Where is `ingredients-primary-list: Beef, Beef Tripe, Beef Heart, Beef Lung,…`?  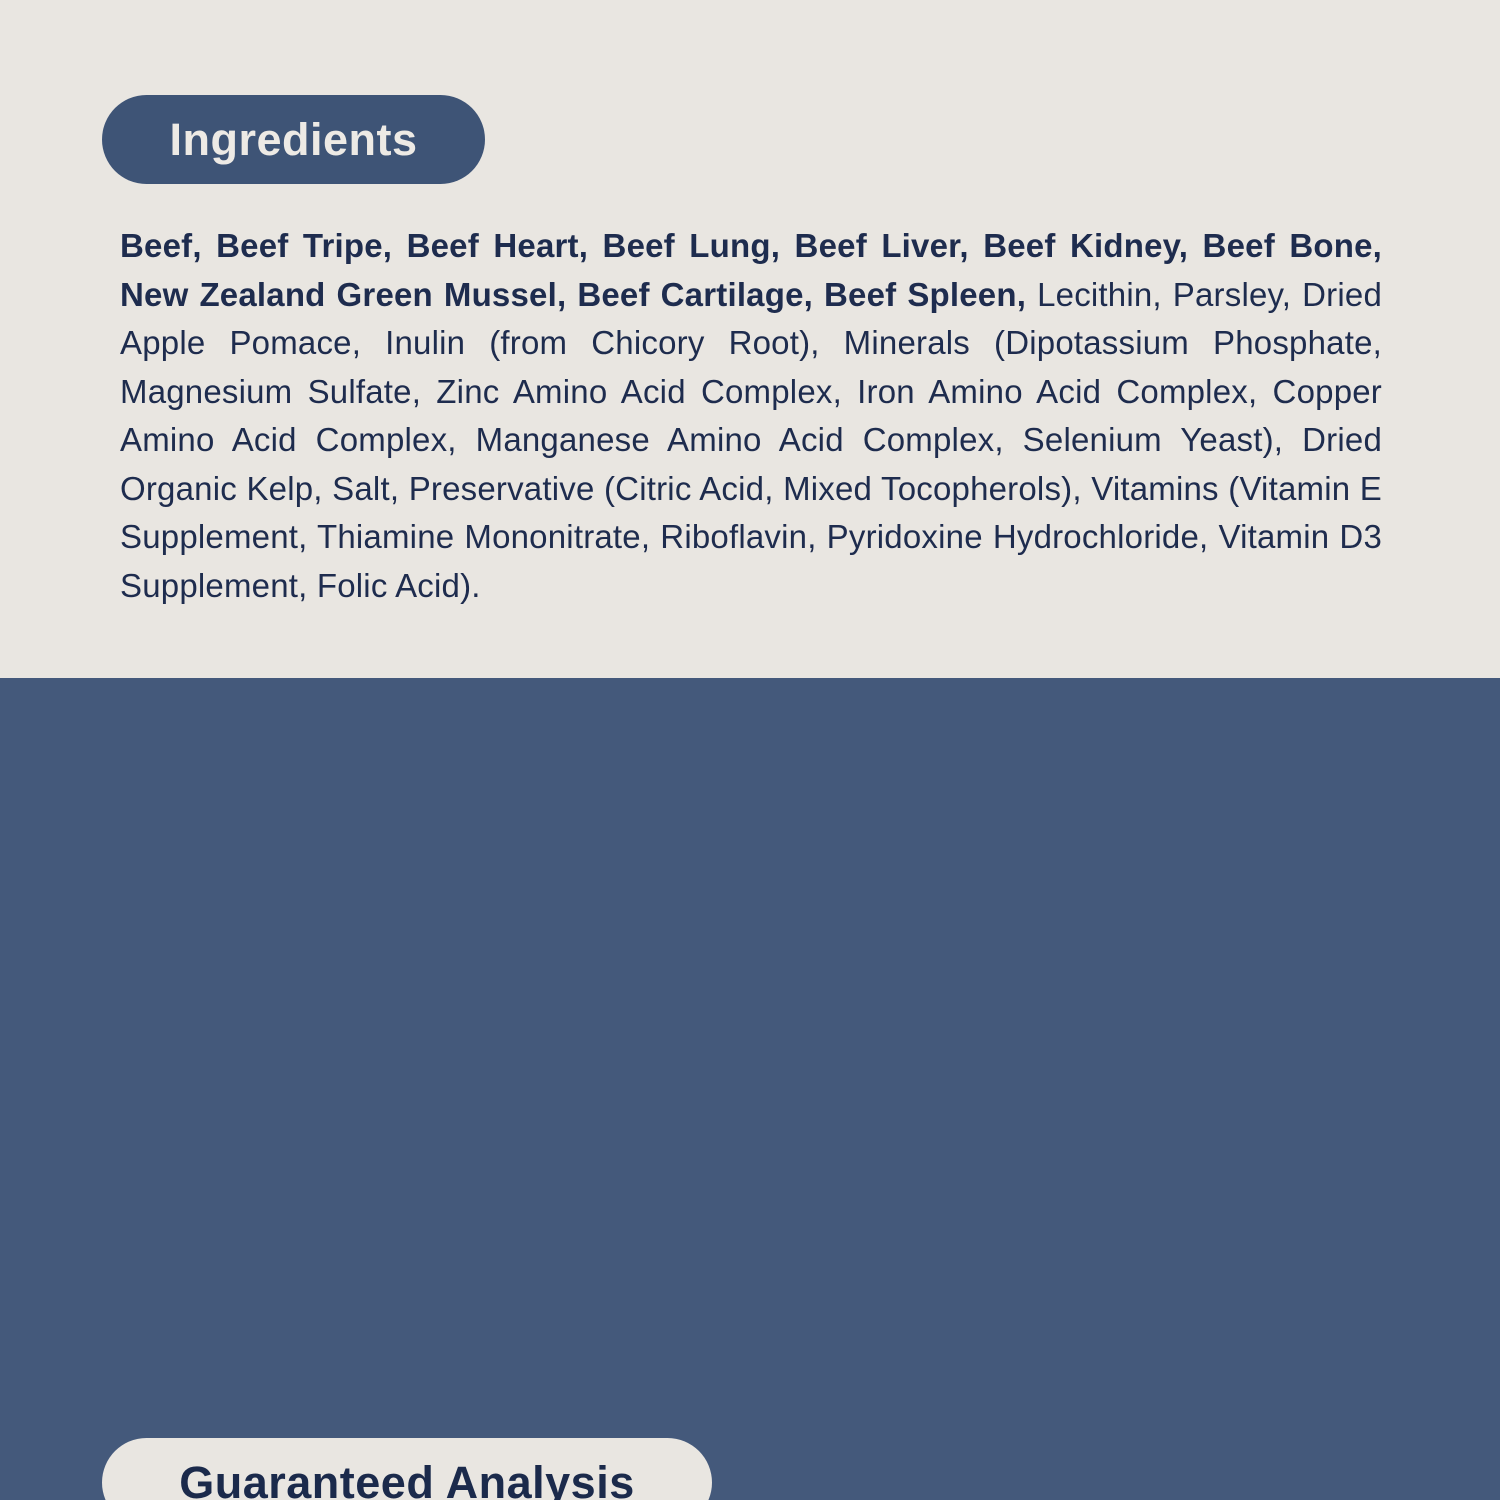
ingredients-primary-list: Beef, Beef Tripe, Beef Heart, Beef Lung,… is located at coordinates (751, 270).